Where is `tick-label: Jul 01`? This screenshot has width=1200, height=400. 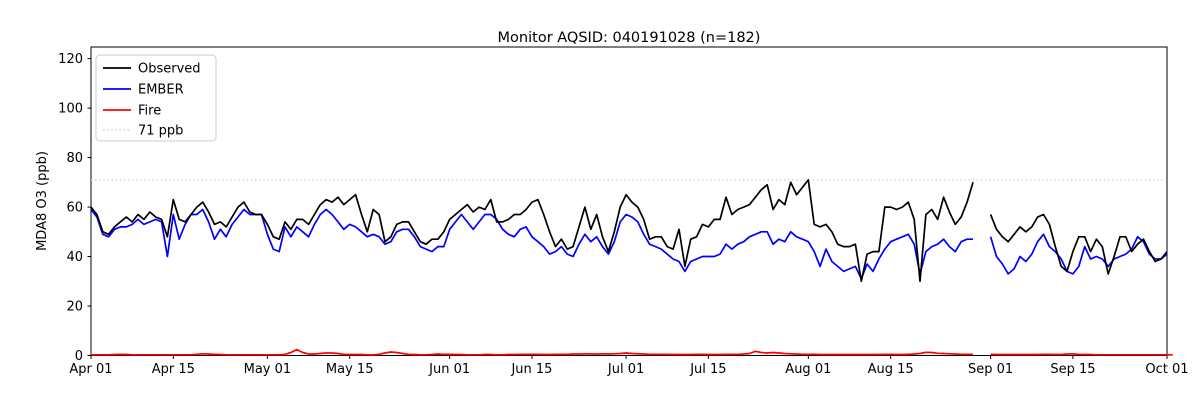
tick-label: Jul 01 is located at coordinates (625, 369).